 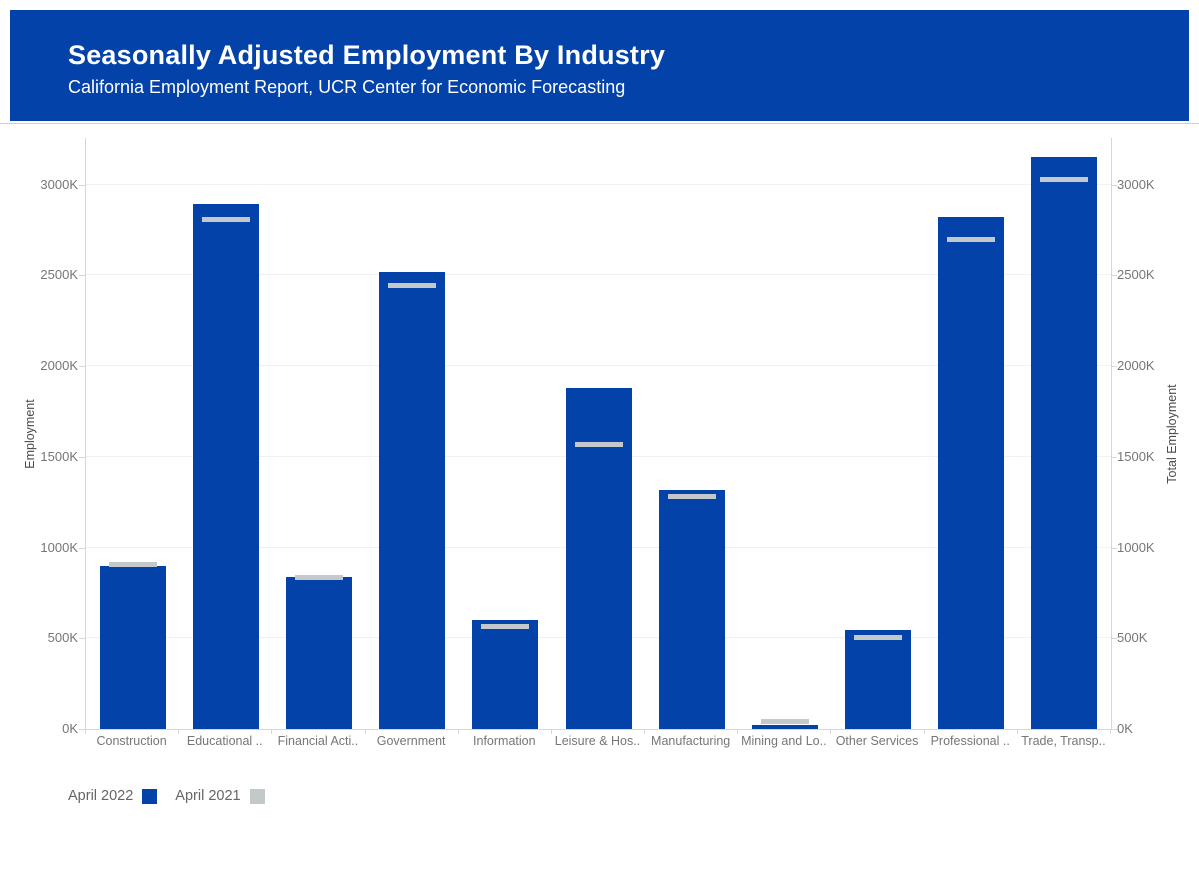 I want to click on legend-item-april-2021: April 2021, so click(x=228, y=796).